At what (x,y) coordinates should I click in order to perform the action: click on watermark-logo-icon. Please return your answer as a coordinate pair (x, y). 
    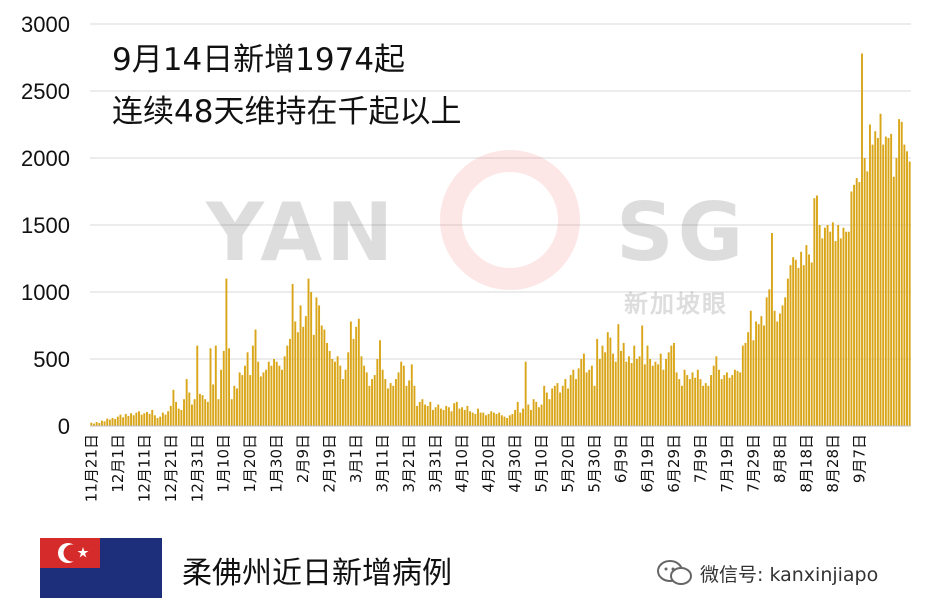
    Looking at the image, I should click on (510, 220).